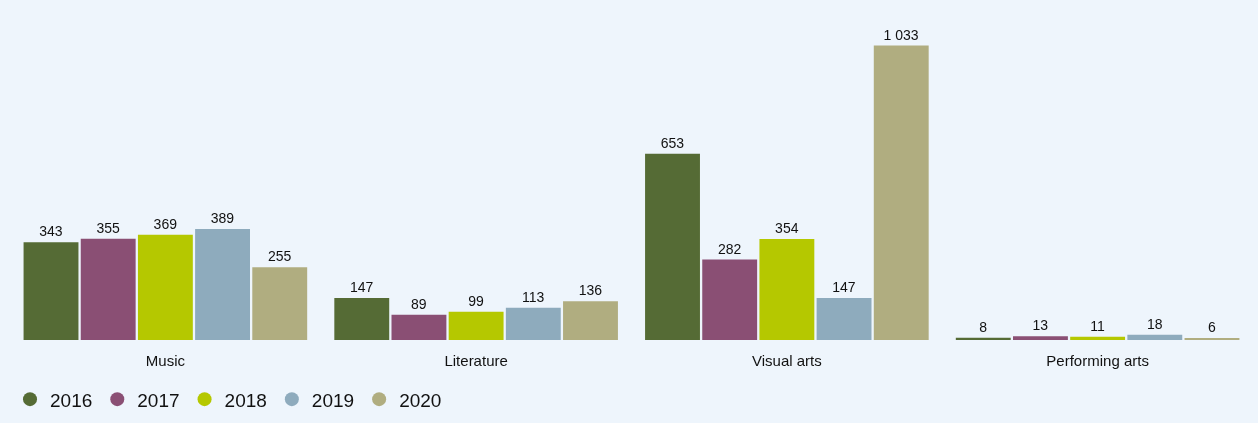 The image size is (1258, 423). Describe the element at coordinates (787, 228) in the screenshot. I see `data-label: 354` at that location.